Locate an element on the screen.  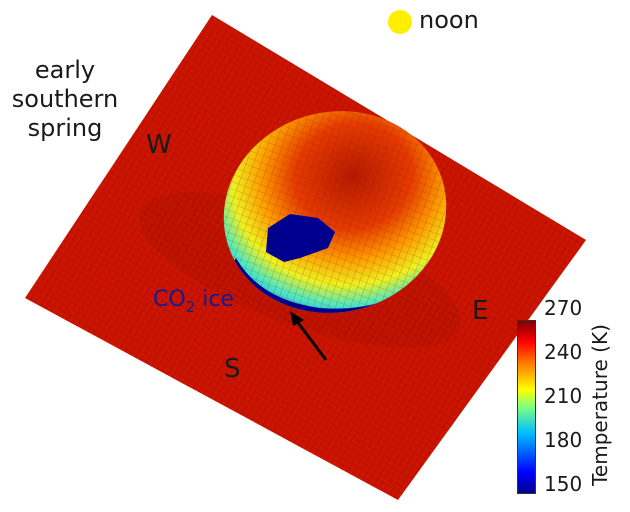
season-label: early southern spring is located at coordinates (65, 99).